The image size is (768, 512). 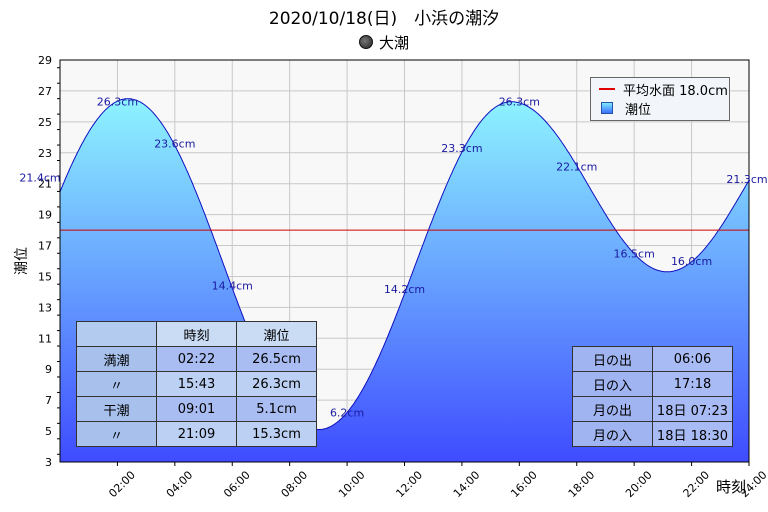 I want to click on y-axis: 3 5 7 9 11 13 15 17 19 21 23 25 27 29, so click(x=49, y=261).